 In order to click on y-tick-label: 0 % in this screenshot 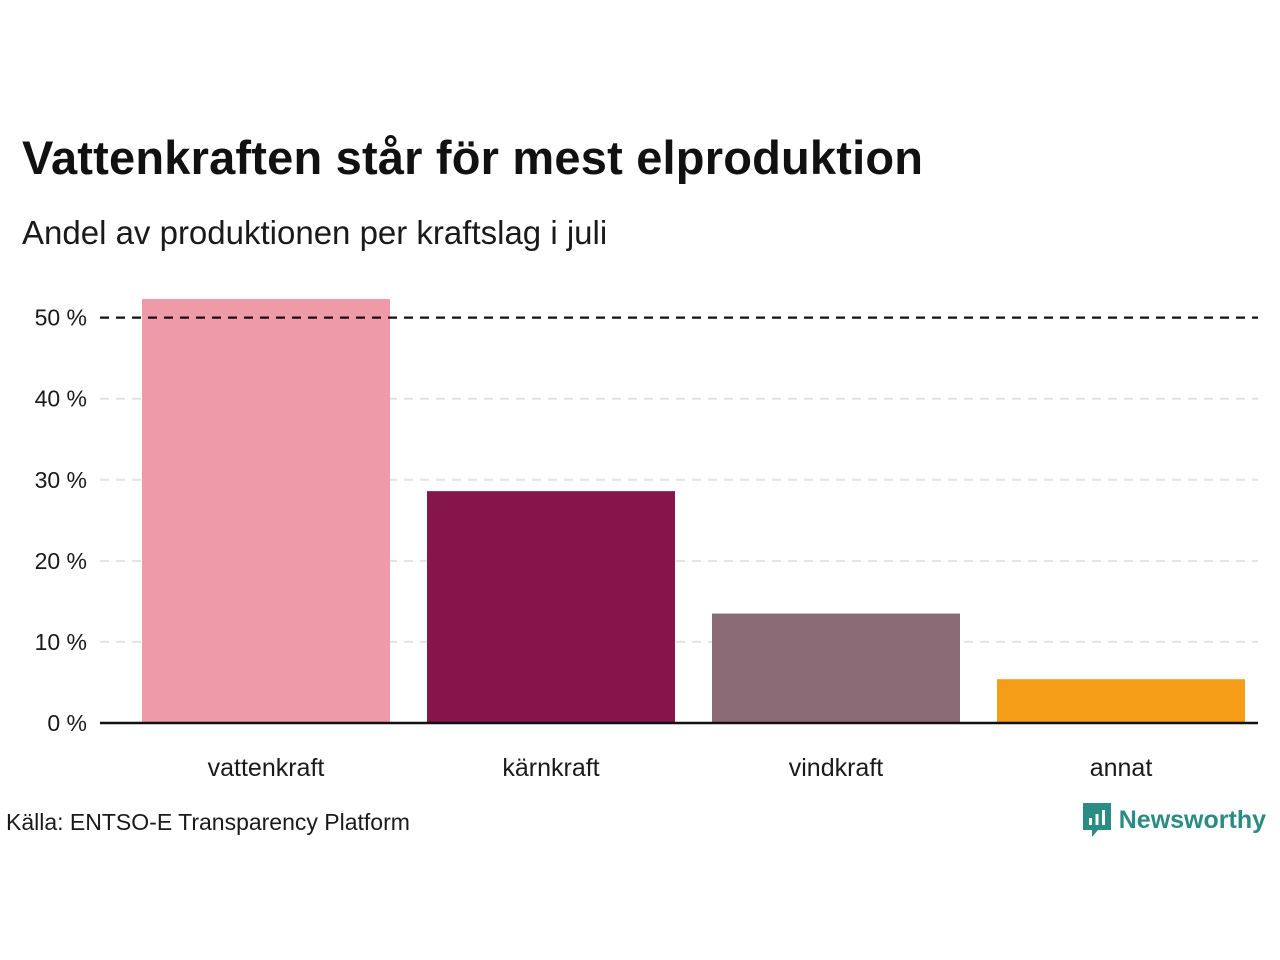, I will do `click(67, 723)`.